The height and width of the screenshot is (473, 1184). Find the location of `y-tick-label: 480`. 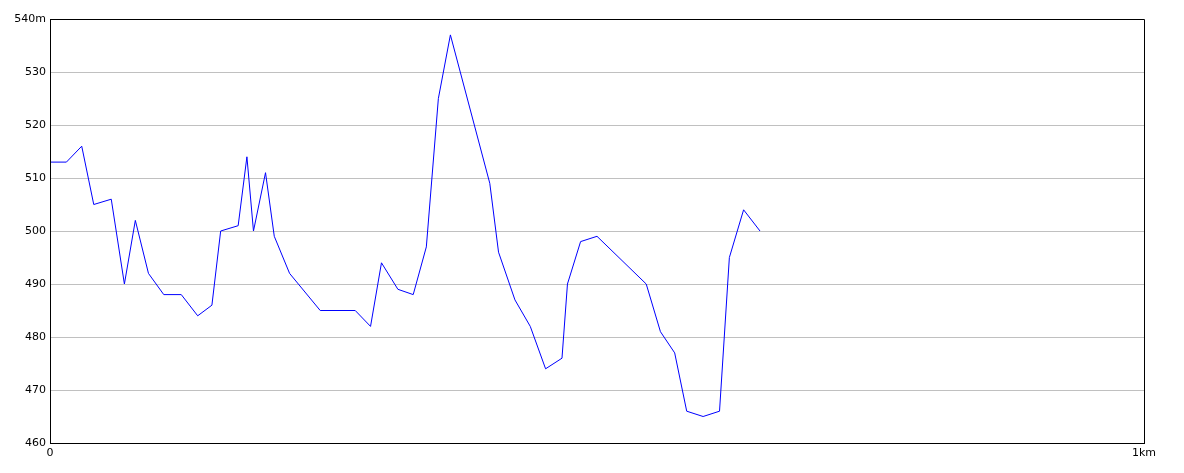

y-tick-label: 480 is located at coordinates (35, 336).